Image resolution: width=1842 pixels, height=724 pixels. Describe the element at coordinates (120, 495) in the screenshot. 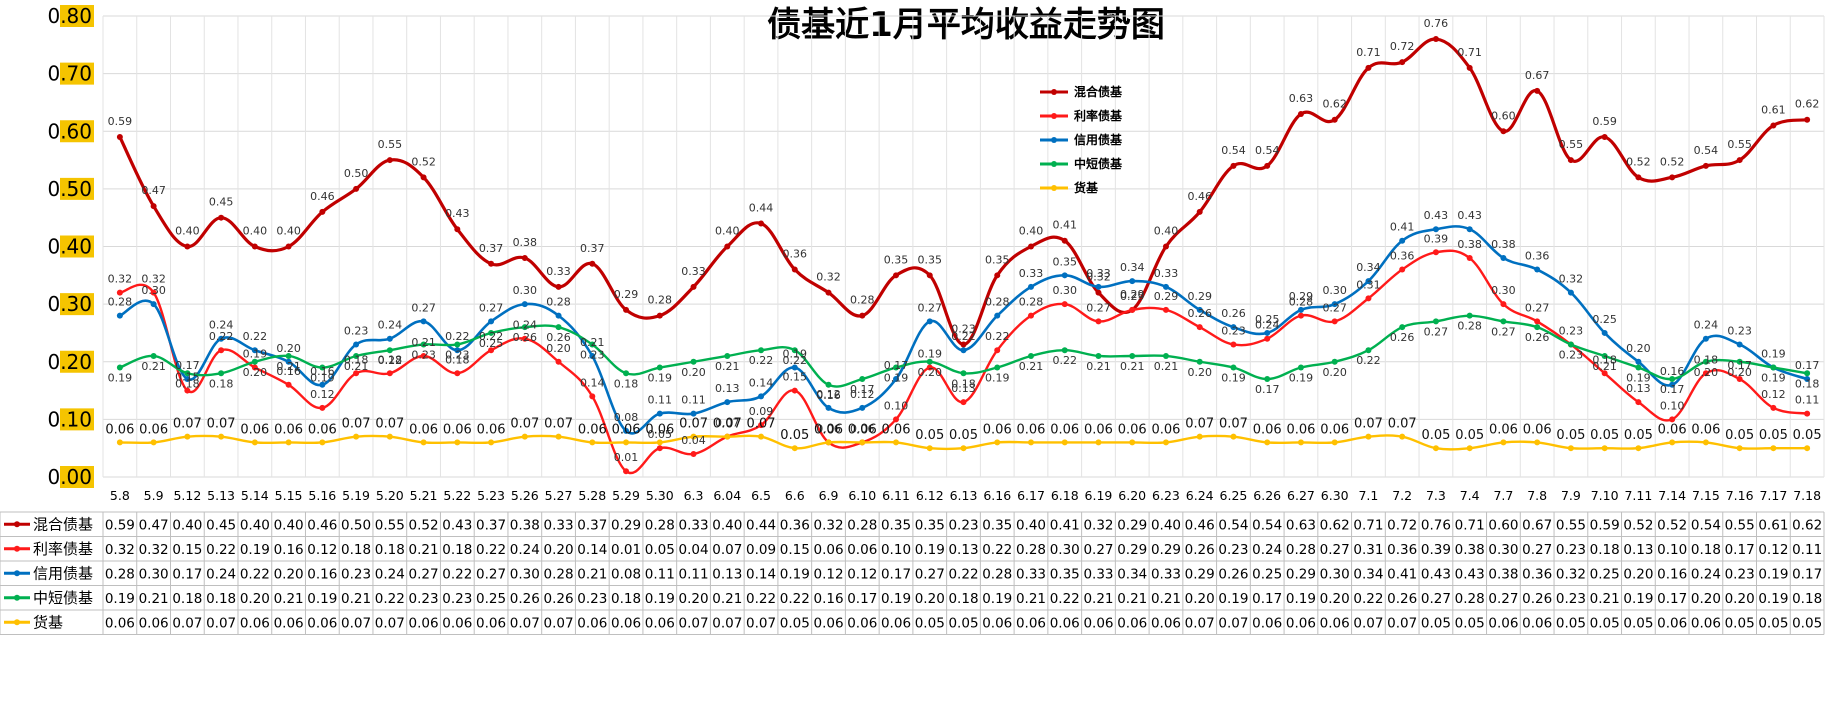

I see `x-tick-label: 5.8` at that location.